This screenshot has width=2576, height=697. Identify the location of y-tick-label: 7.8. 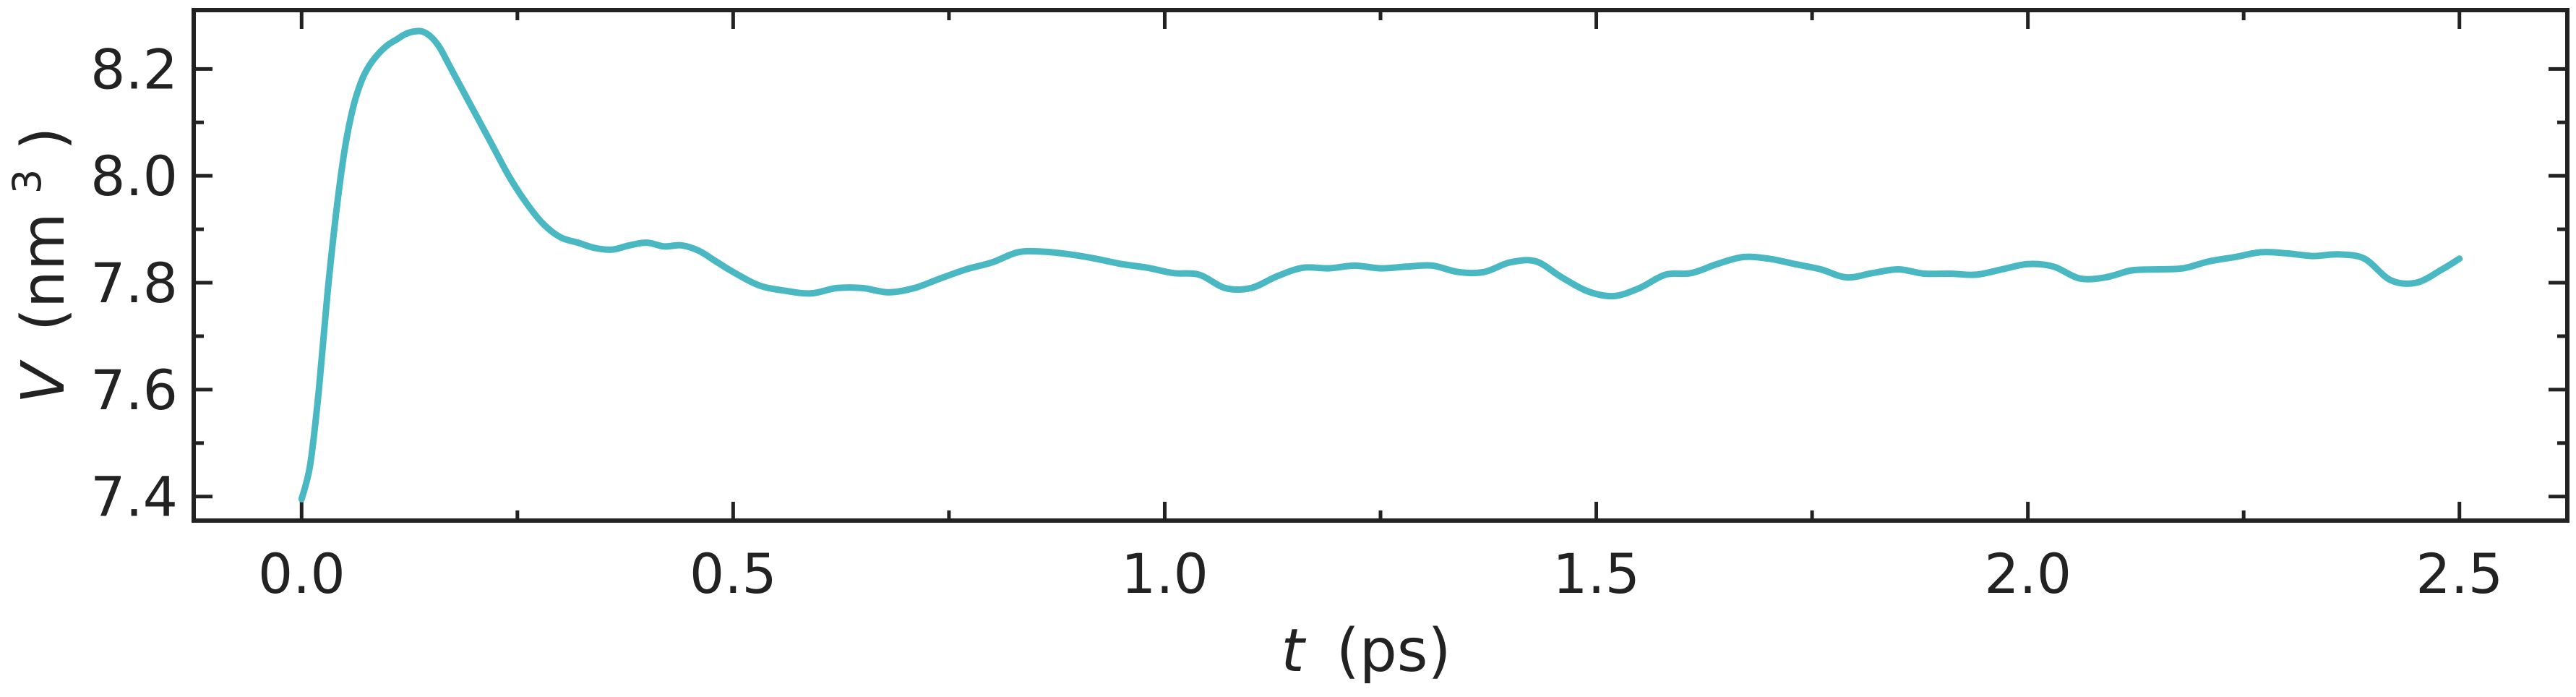
(134, 283).